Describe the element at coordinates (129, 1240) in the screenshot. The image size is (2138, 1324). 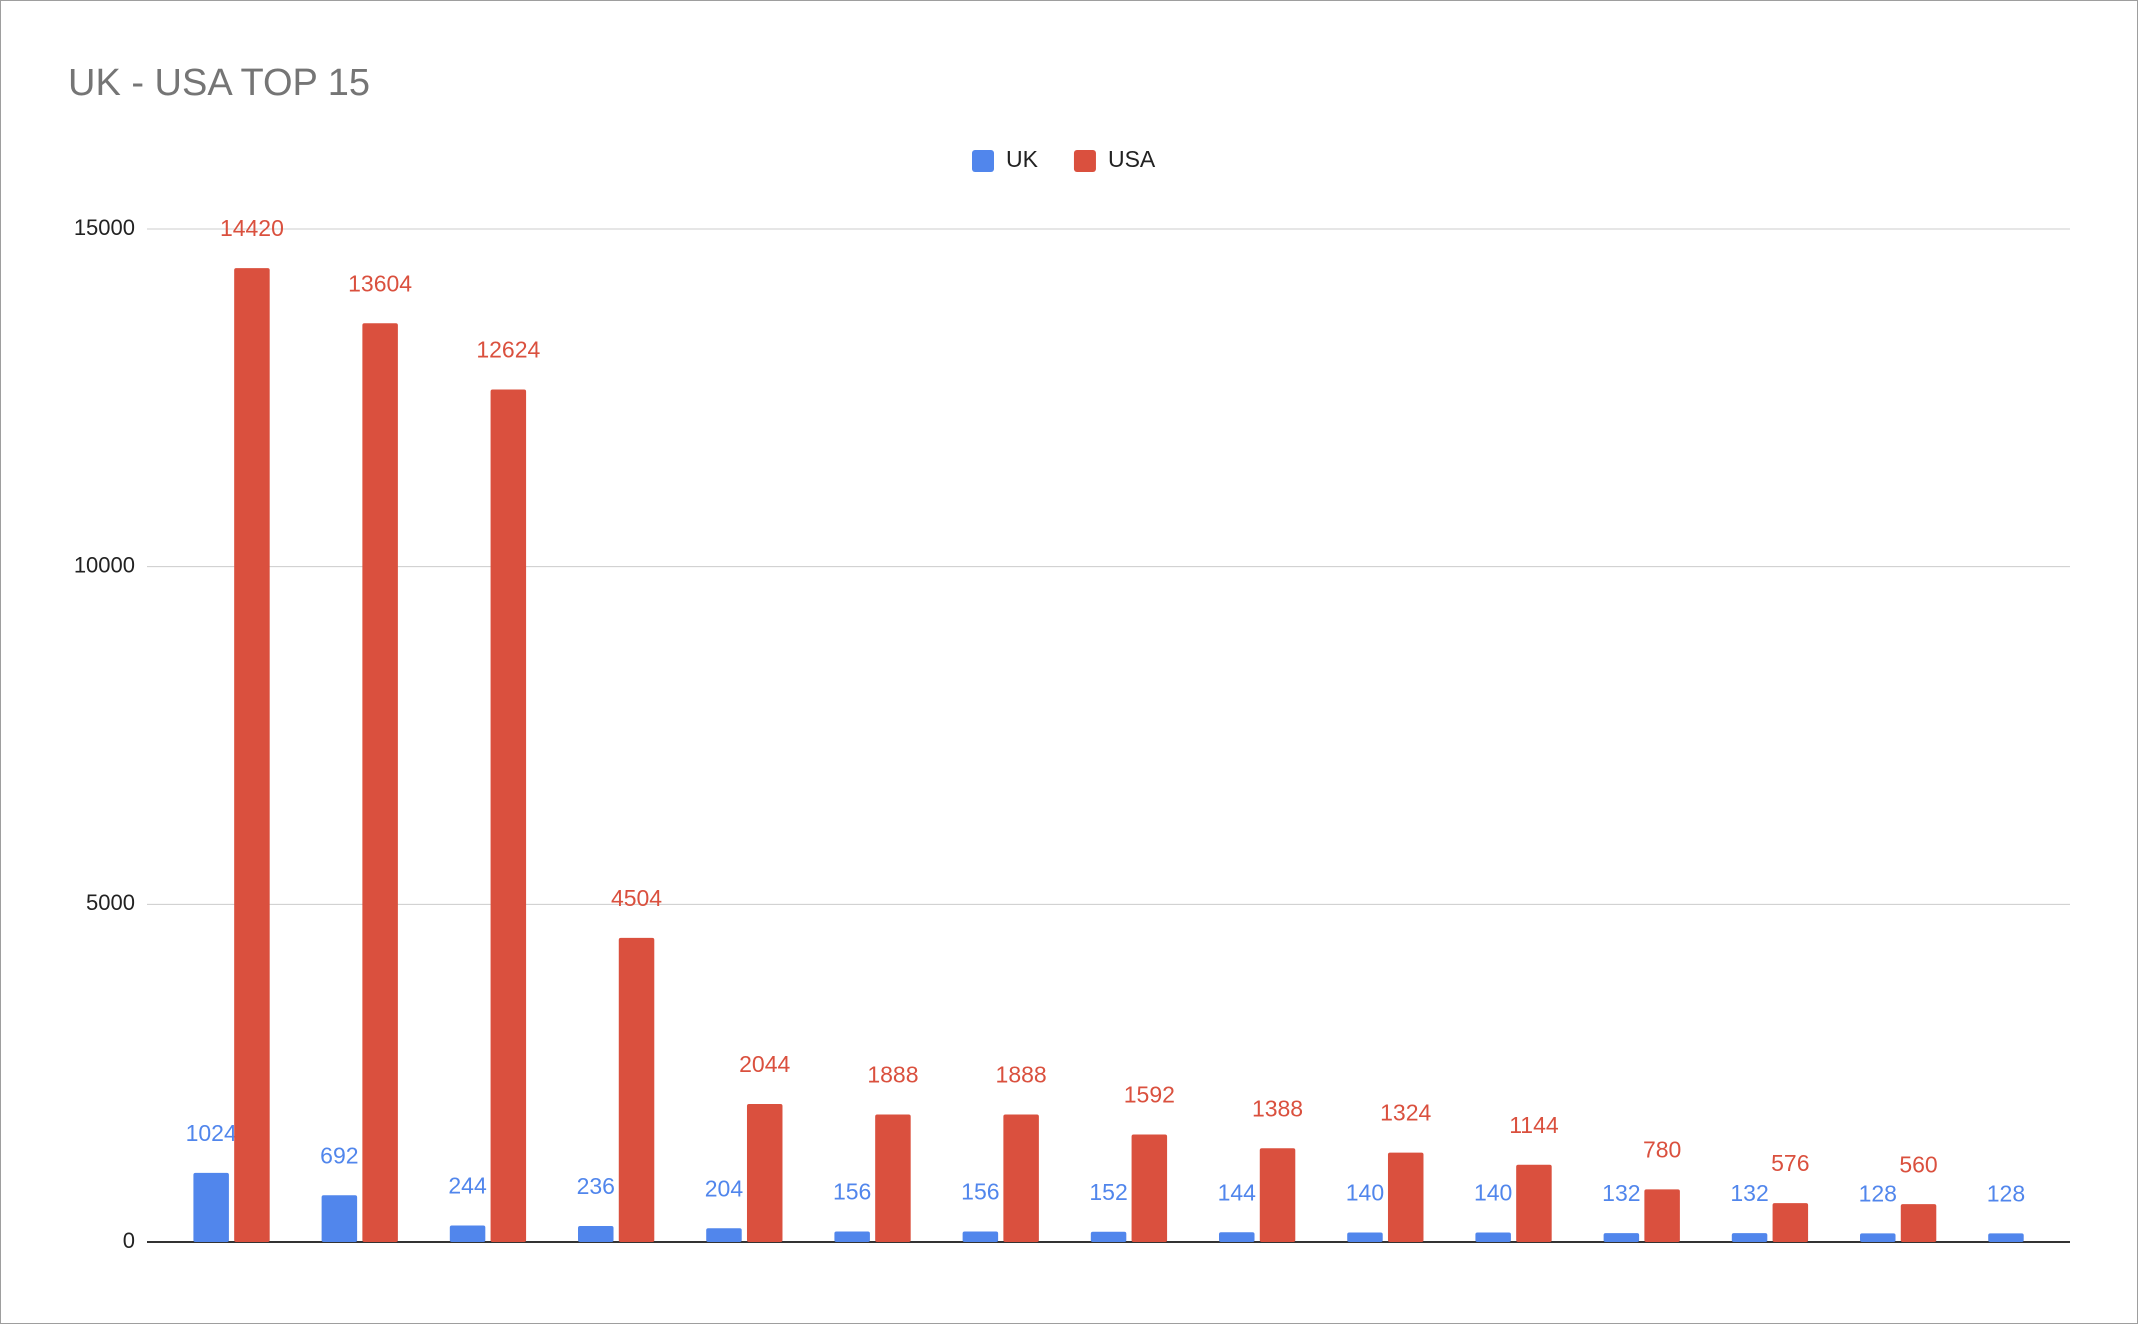
I see `y-tick-label: 0` at that location.